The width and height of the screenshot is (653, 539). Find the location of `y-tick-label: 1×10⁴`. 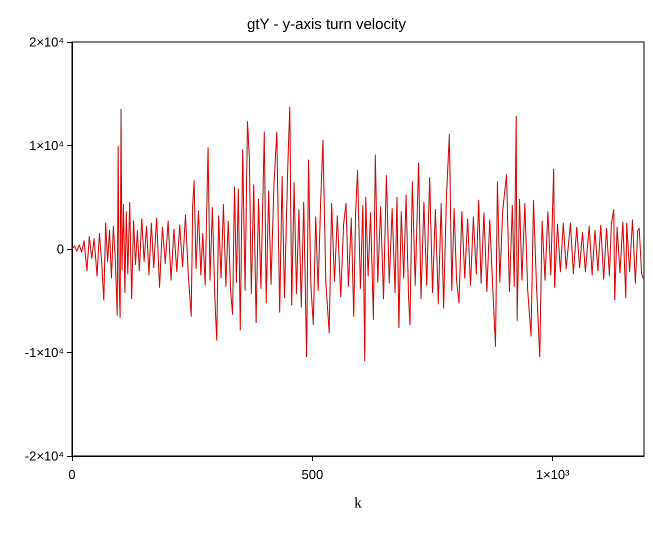

y-tick-label: 1×10⁴ is located at coordinates (46, 145).